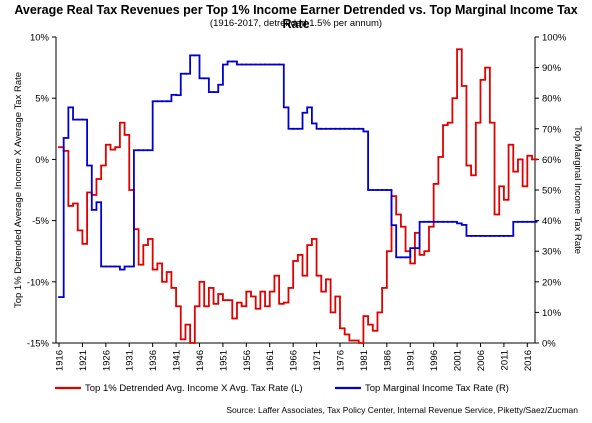 The height and width of the screenshot is (423, 592). What do you see at coordinates (552, 252) in the screenshot?
I see `y-tick-label-right: 30%` at bounding box center [552, 252].